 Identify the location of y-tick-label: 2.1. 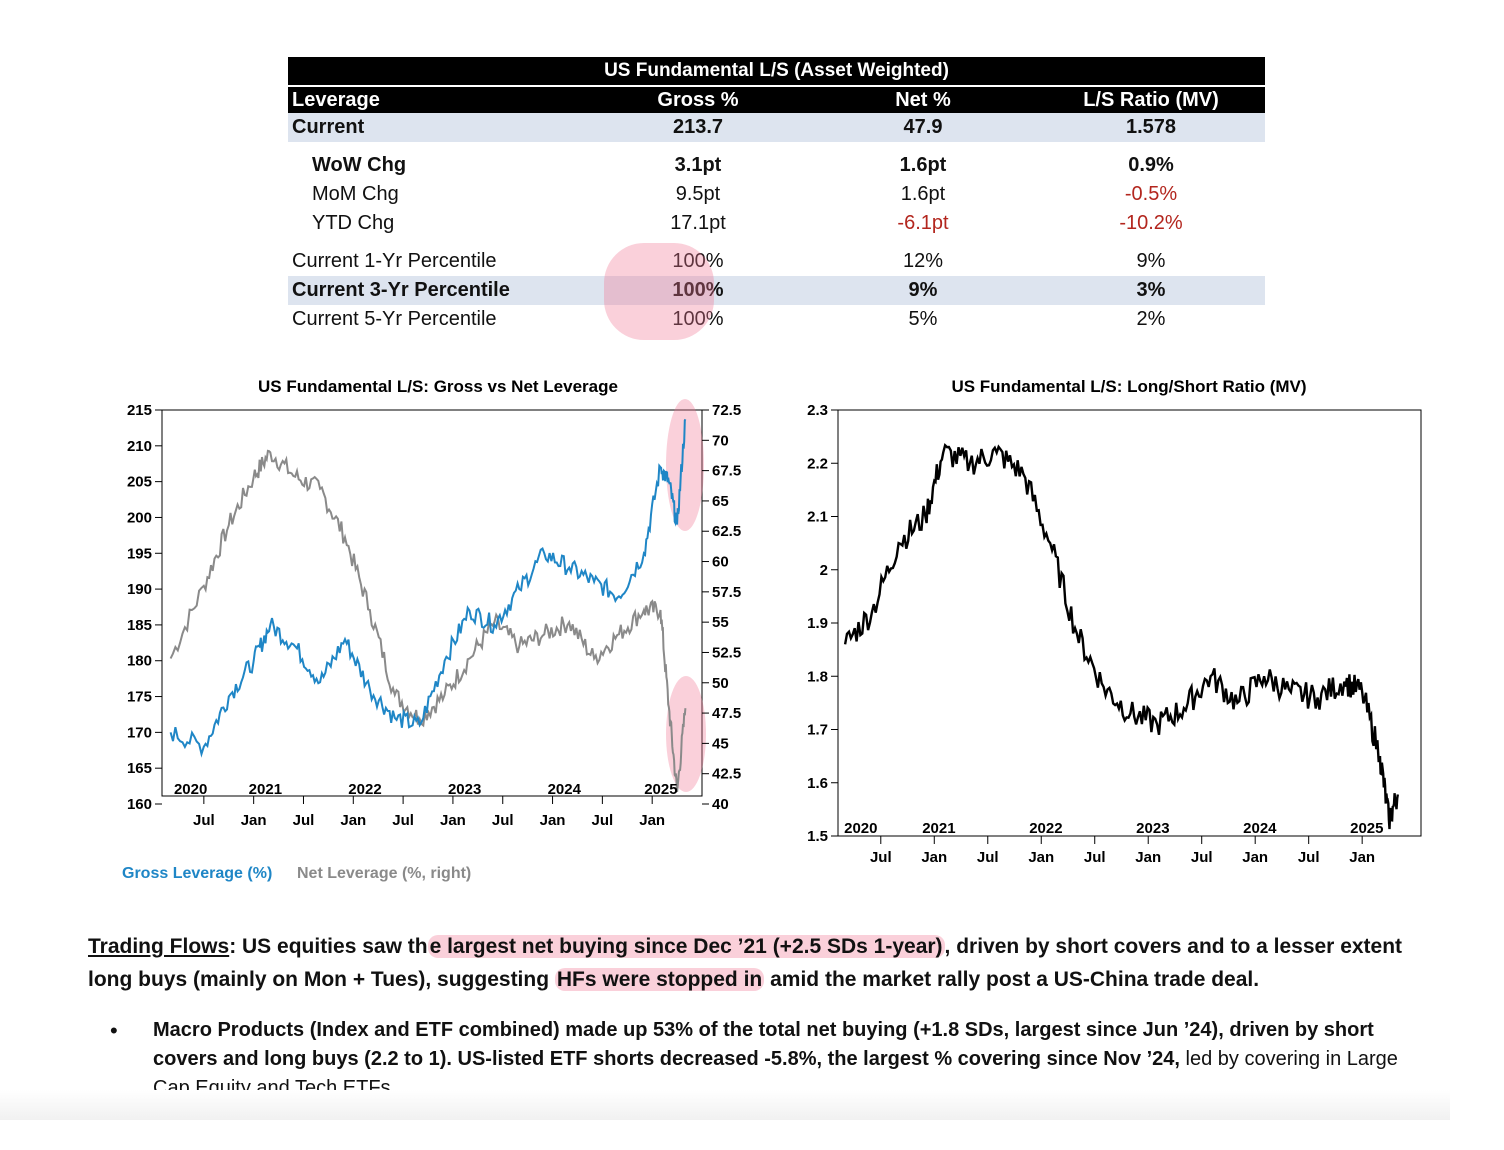
(817, 517).